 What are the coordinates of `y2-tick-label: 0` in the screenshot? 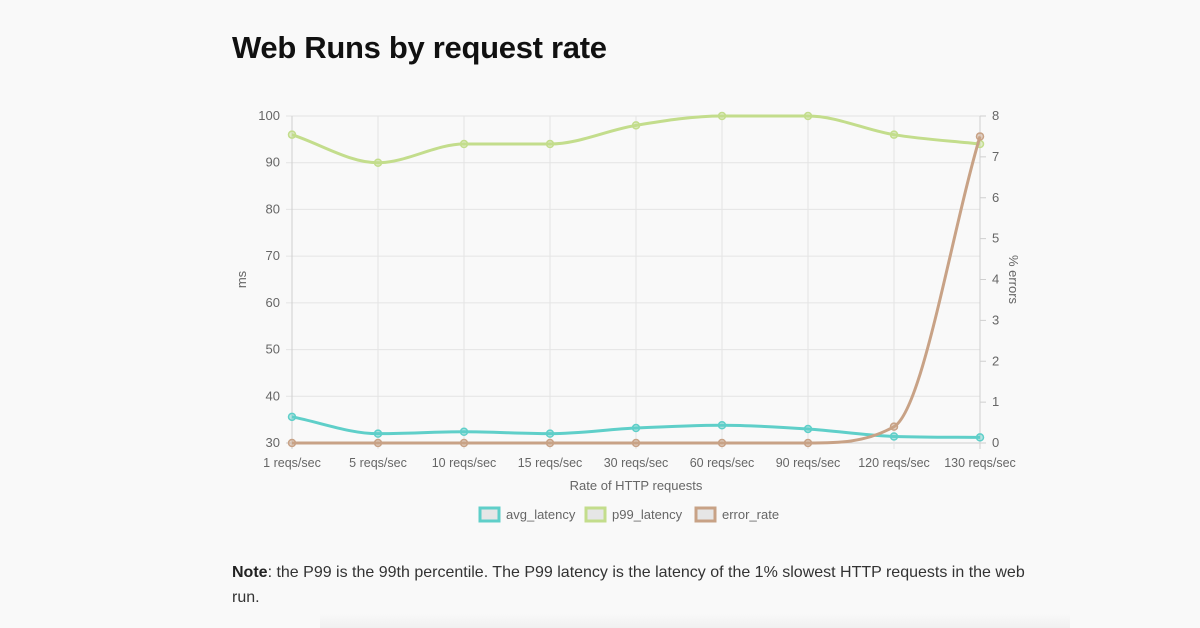 It's located at (995, 442).